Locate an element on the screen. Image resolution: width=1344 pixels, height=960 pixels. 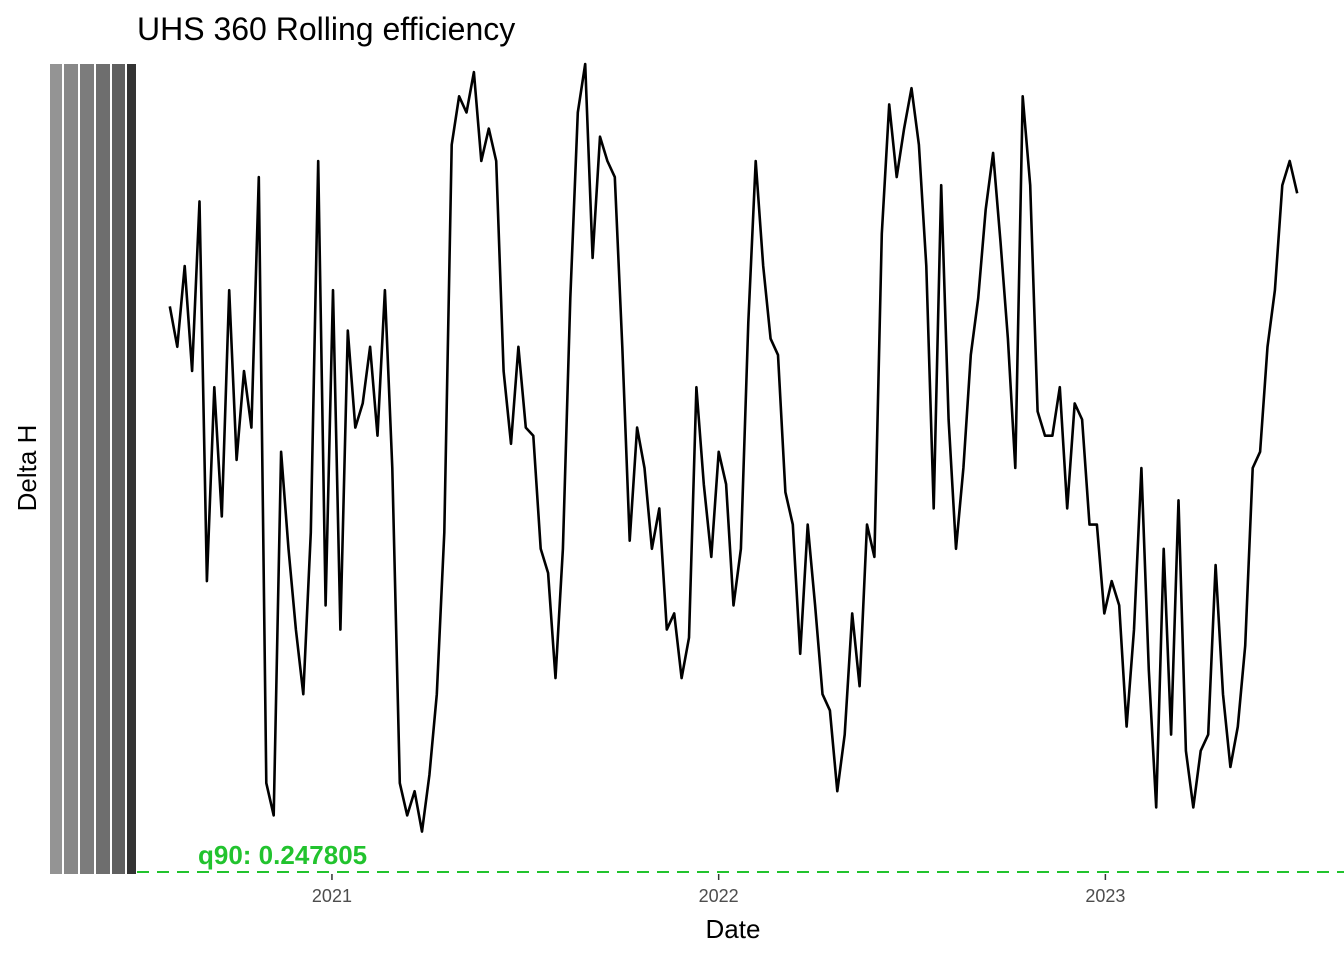
y-axis-bar is located at coordinates (131, 469).